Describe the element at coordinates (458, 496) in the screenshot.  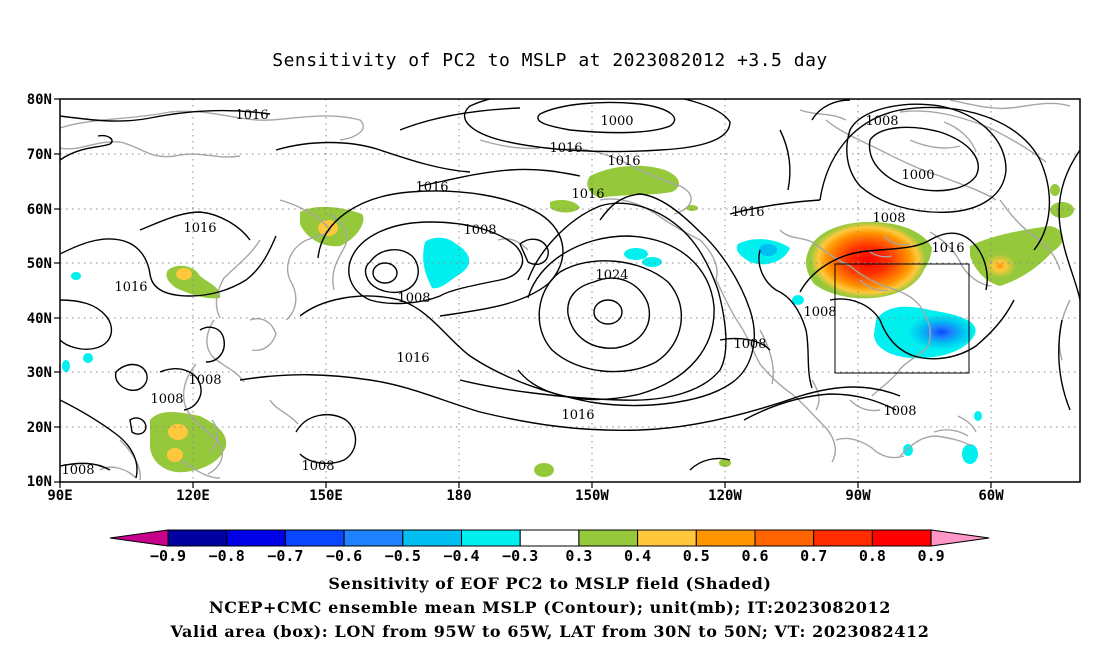
I see `lon-label: 180` at that location.